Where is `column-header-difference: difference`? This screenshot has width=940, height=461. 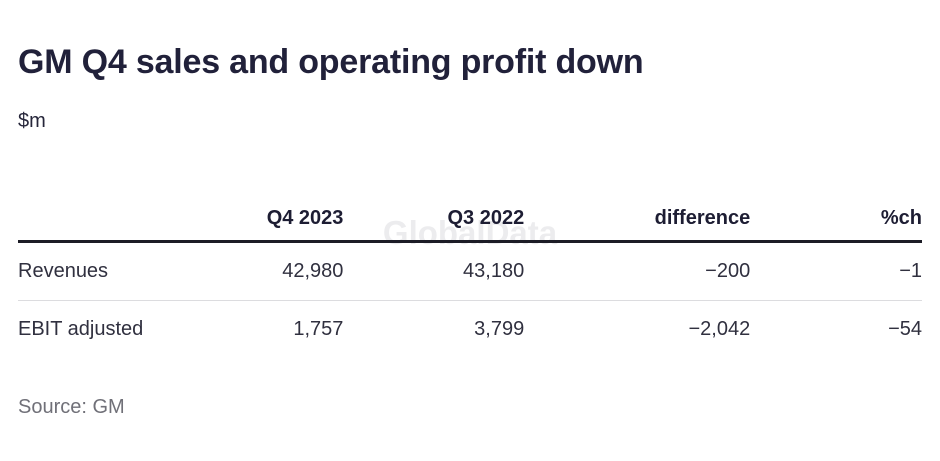 column-header-difference: difference is located at coordinates (637, 219).